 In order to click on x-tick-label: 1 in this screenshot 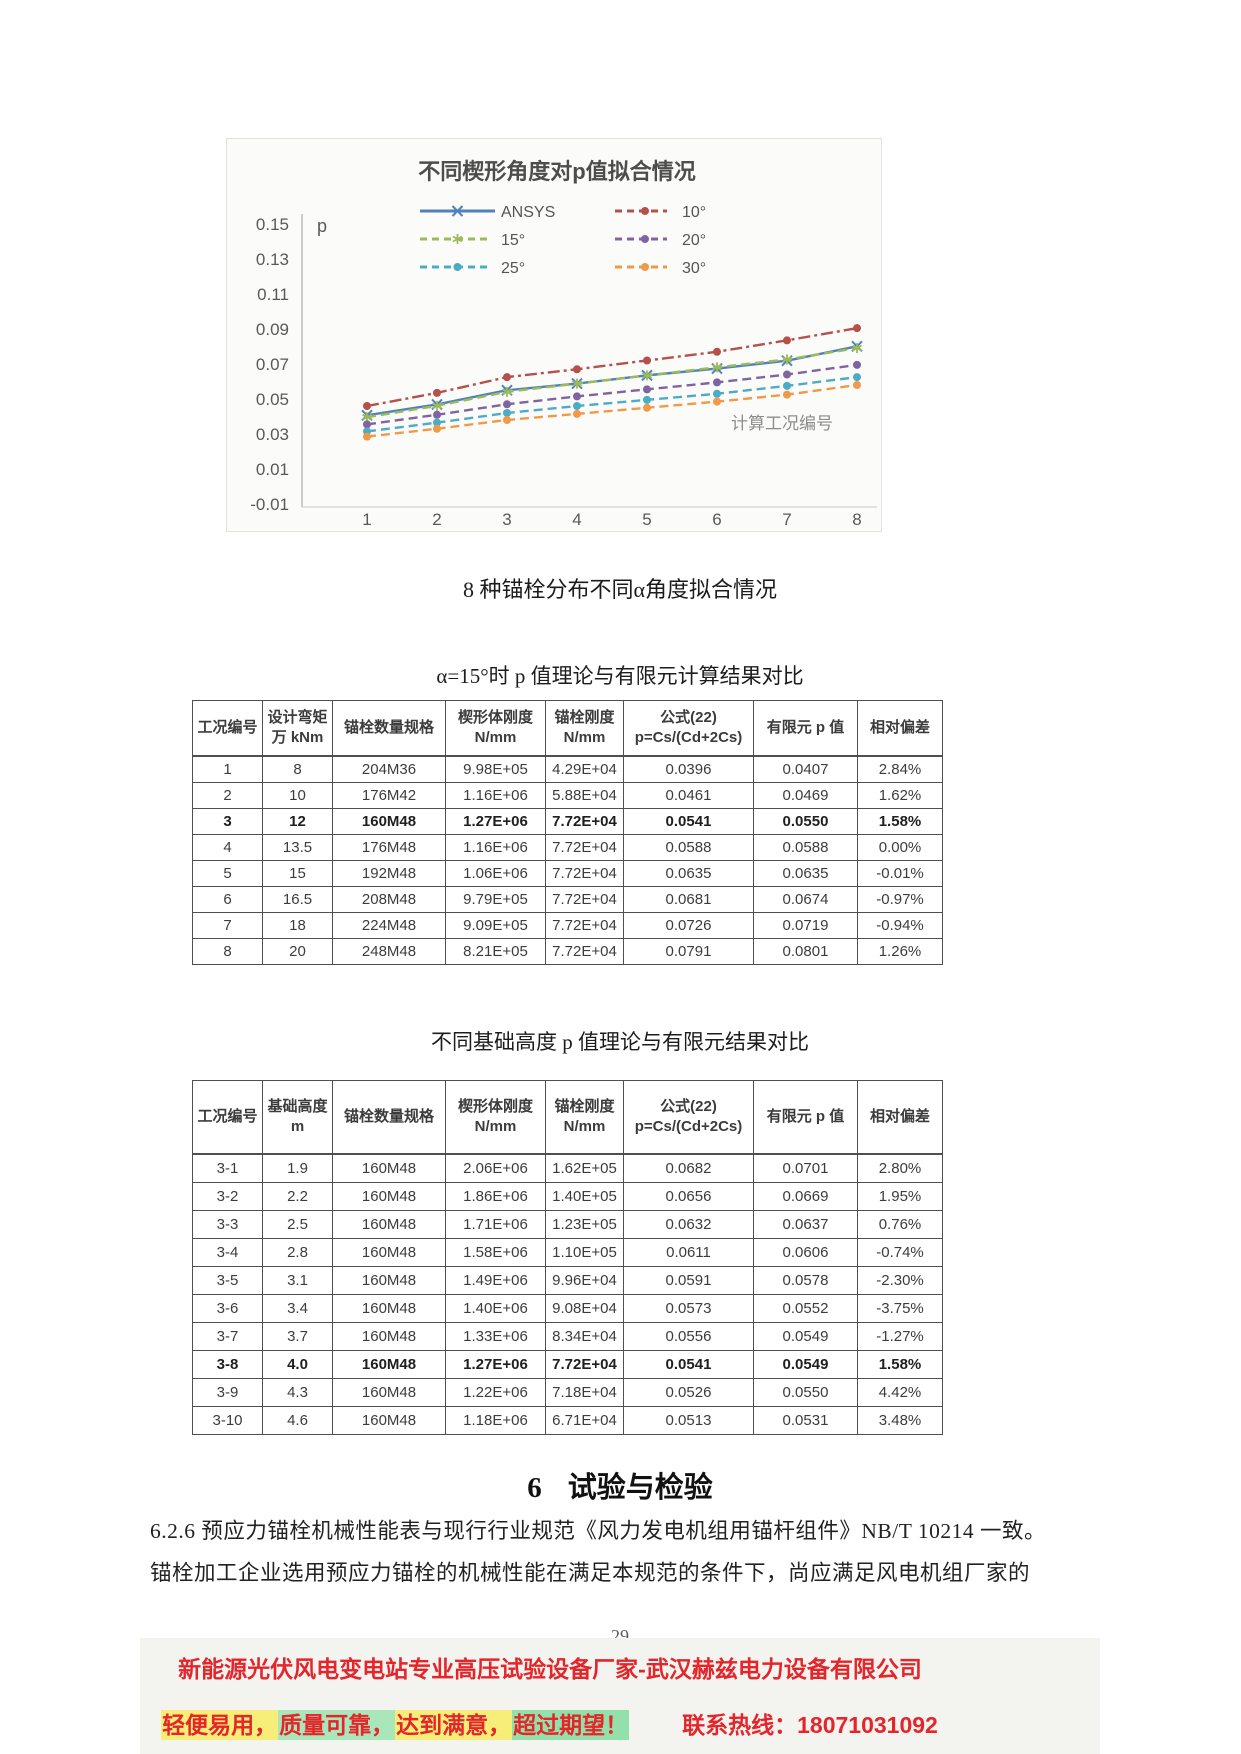, I will do `click(366, 519)`.